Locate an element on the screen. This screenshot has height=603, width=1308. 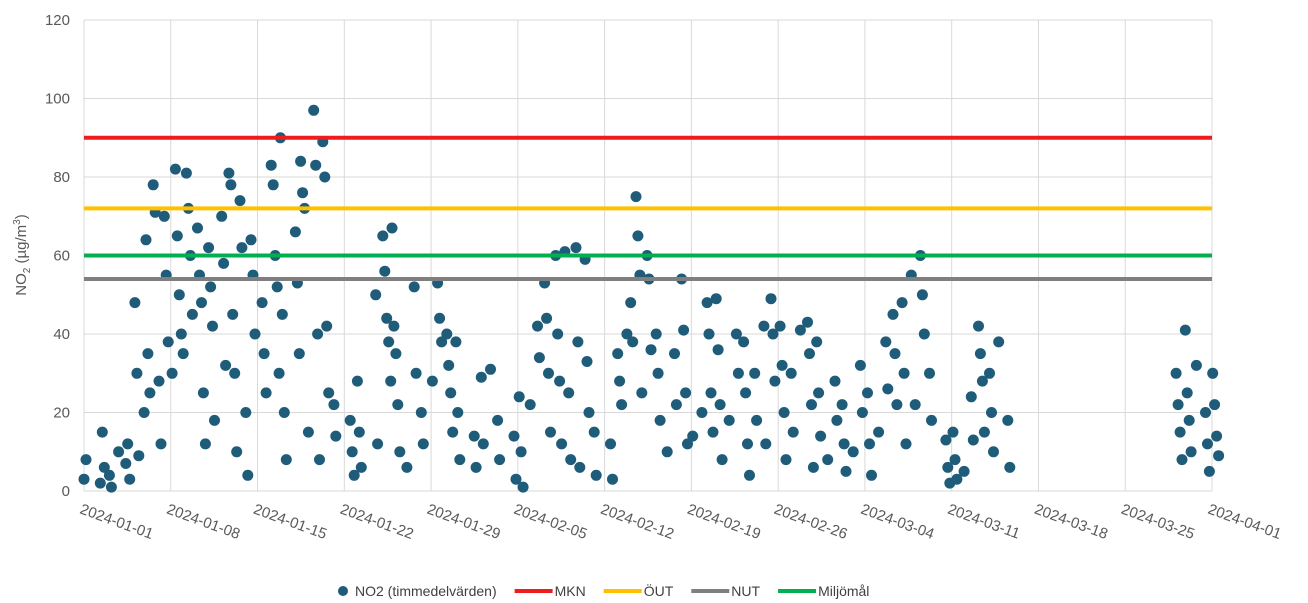
y-axis-title: NO2 (µg/m3) is located at coordinates (22, 254).